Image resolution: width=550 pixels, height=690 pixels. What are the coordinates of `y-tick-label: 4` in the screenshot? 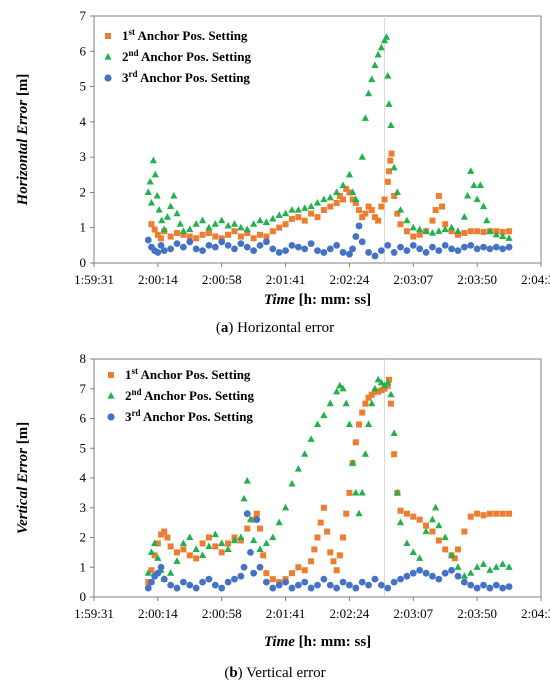 It's located at (83, 121).